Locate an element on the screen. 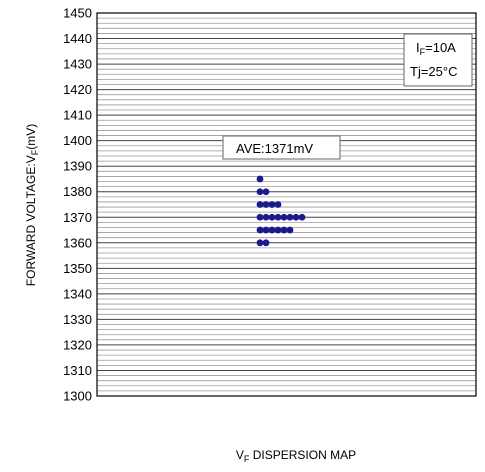 Image resolution: width=485 pixels, height=472 pixels. y-tick-label: 1340 is located at coordinates (77, 293).